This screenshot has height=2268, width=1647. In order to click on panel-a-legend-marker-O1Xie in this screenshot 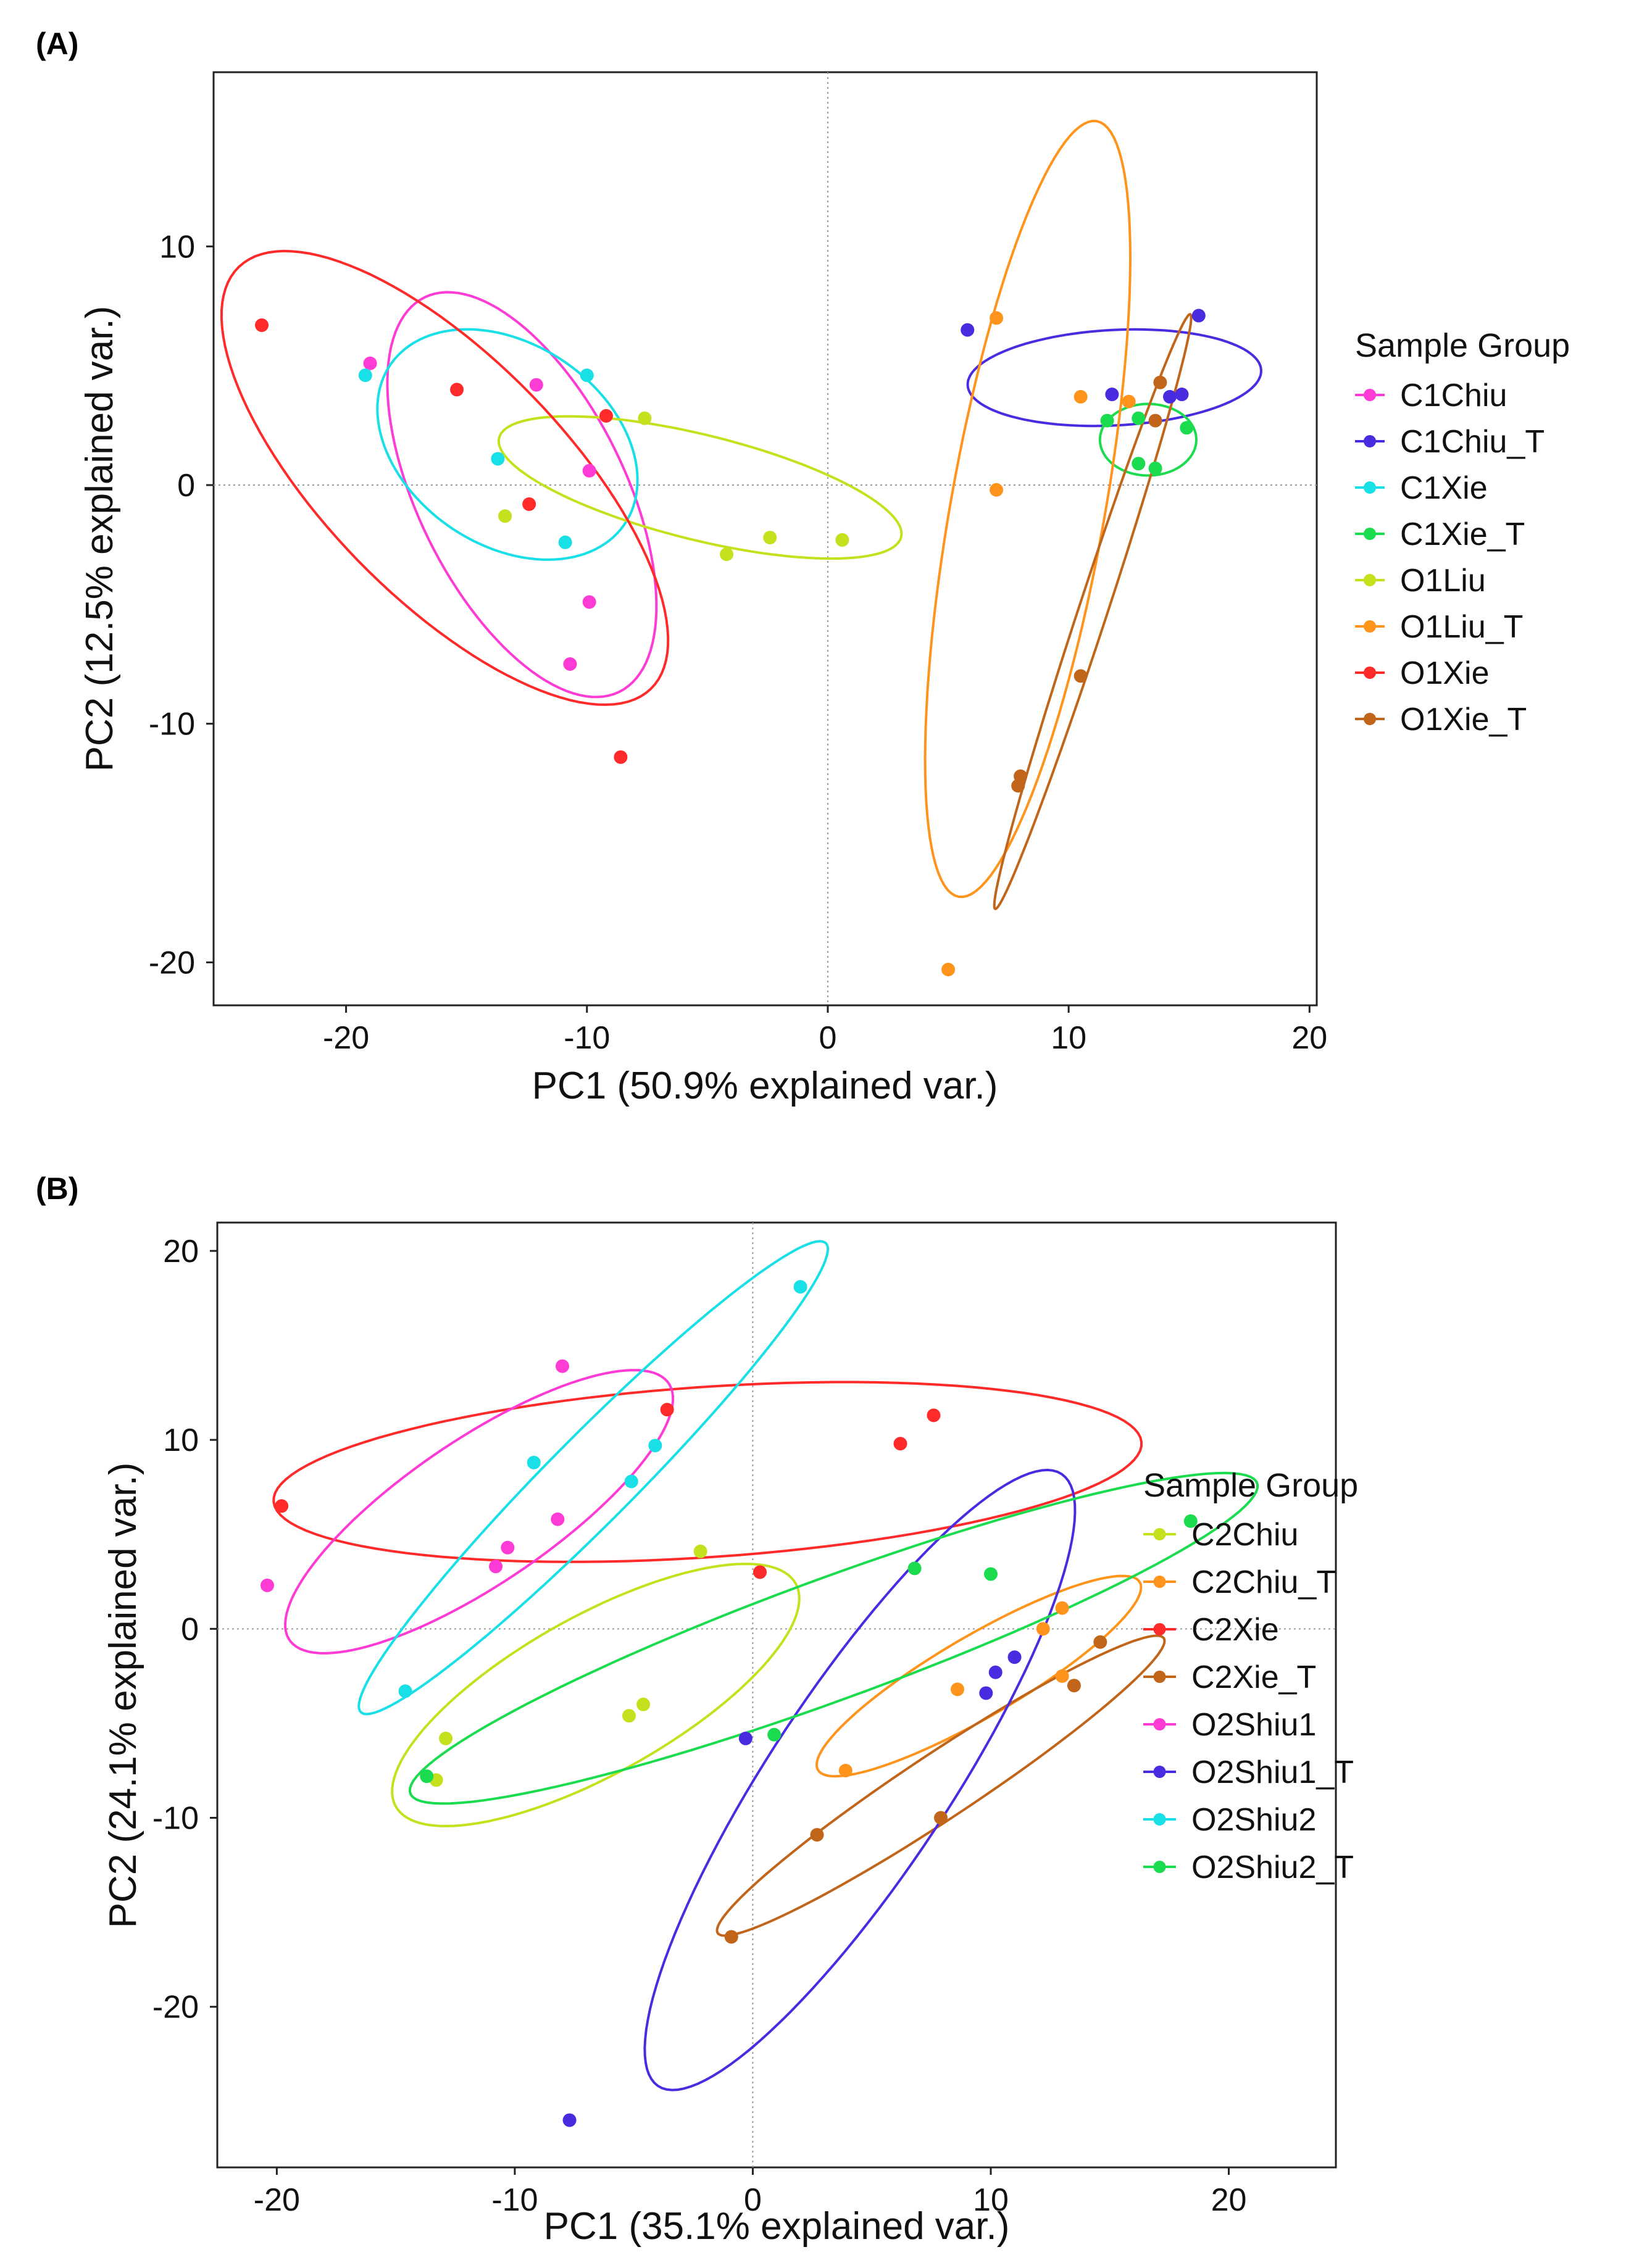, I will do `click(1370, 673)`.